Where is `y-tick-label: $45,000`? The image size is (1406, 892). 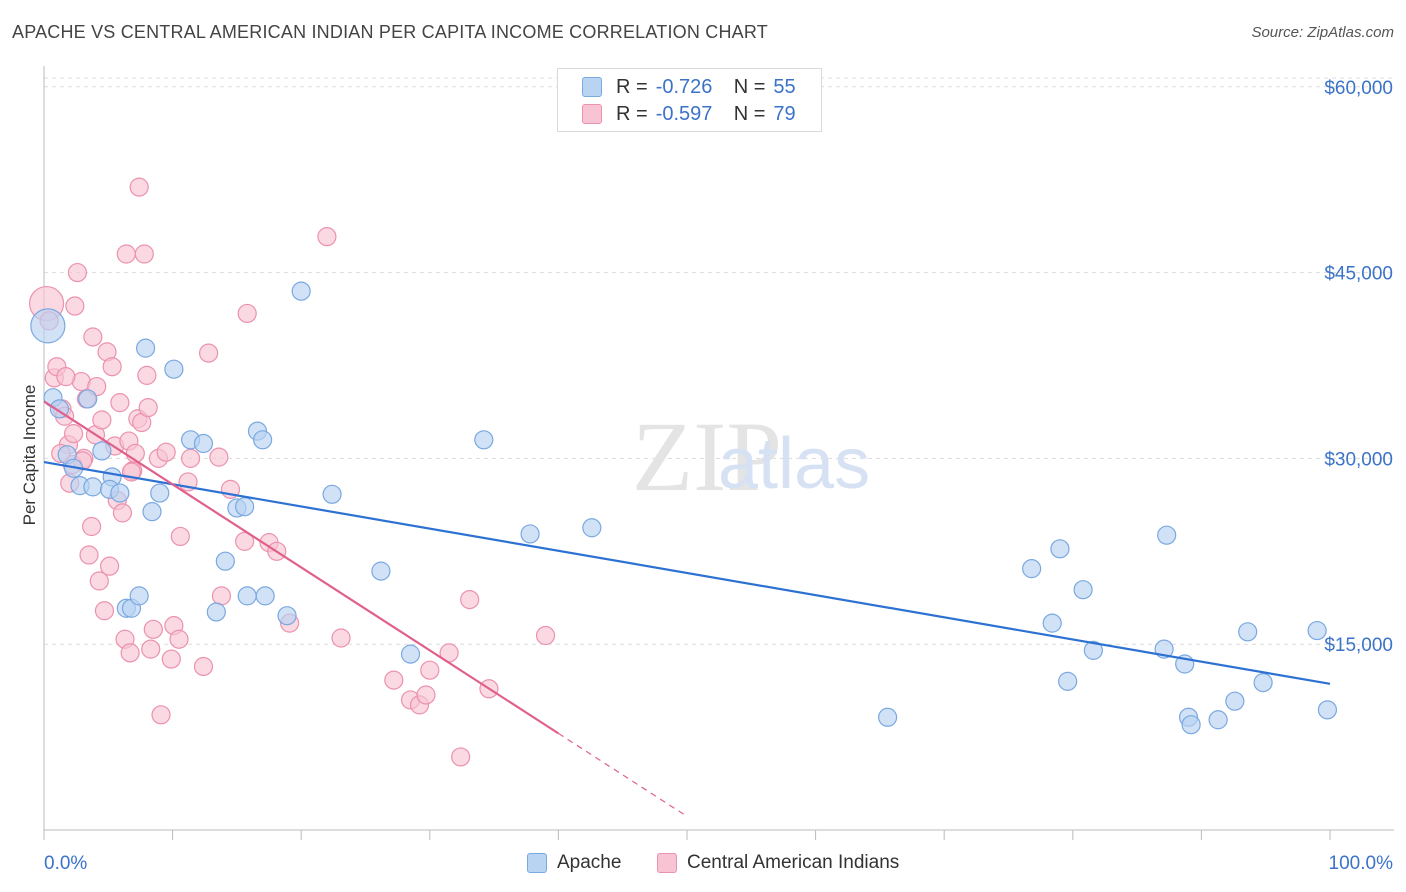 y-tick-label: $45,000 is located at coordinates (1358, 274).